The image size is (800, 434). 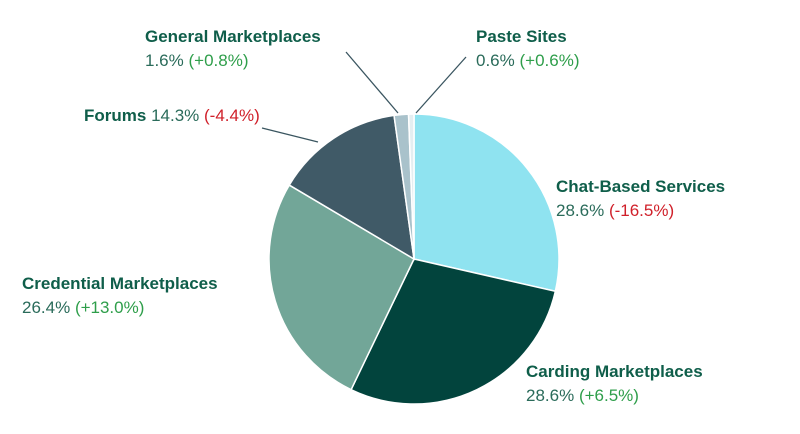 I want to click on slice-change: (+13.0%), so click(x=109, y=307).